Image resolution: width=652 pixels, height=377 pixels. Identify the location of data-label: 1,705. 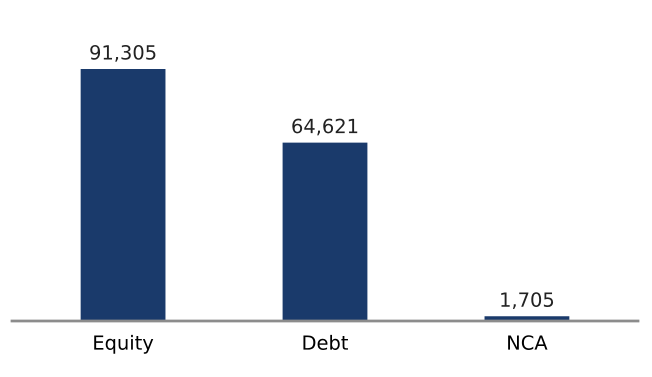
(527, 300).